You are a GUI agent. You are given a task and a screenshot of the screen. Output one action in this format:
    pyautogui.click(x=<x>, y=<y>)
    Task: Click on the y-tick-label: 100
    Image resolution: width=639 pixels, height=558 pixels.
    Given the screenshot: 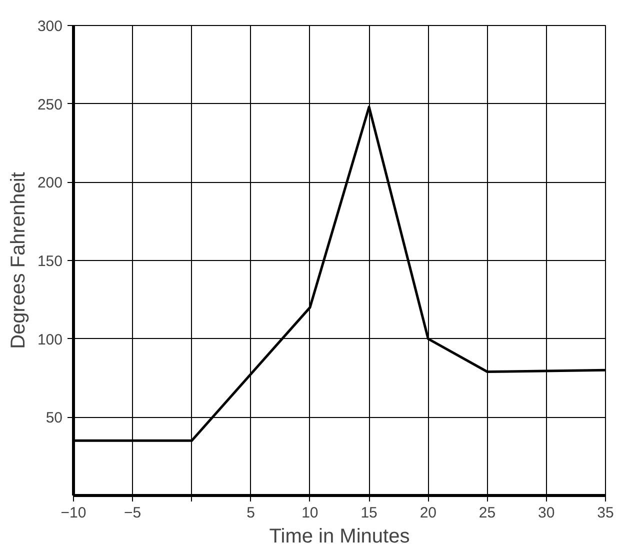 What is the action you would take?
    pyautogui.click(x=50, y=339)
    